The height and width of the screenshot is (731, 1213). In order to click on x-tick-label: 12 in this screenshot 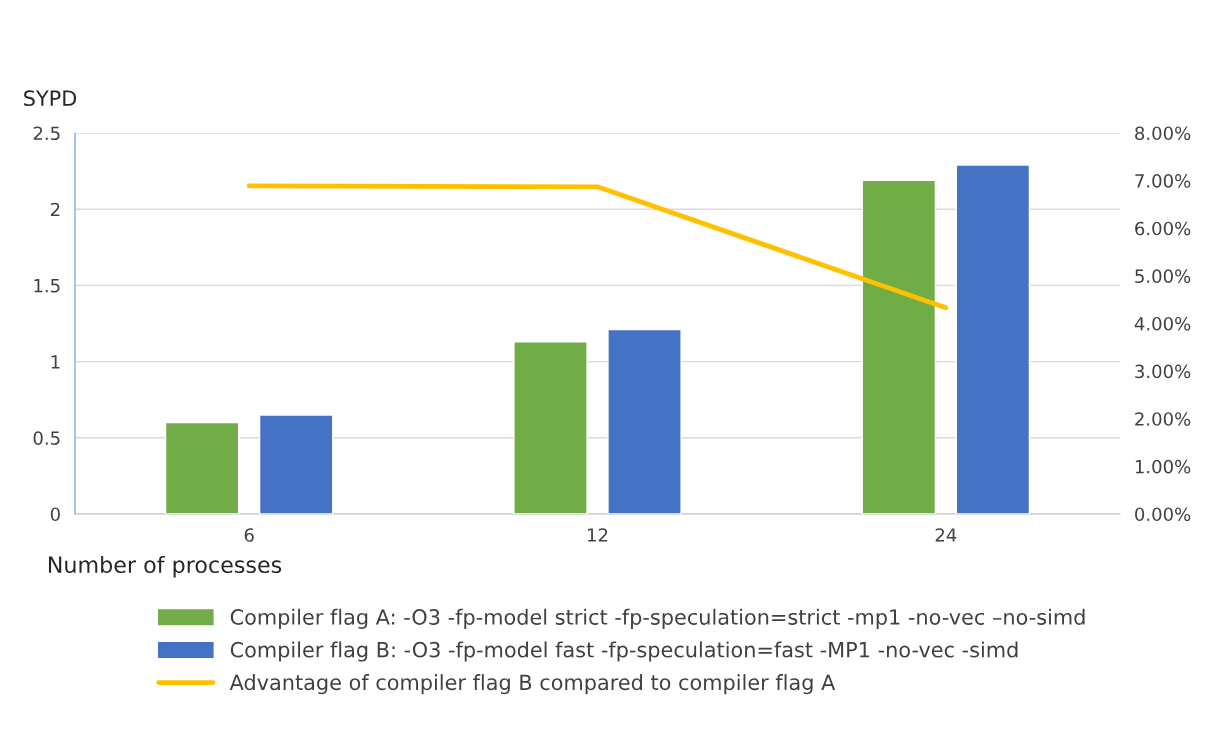, I will do `click(598, 535)`.